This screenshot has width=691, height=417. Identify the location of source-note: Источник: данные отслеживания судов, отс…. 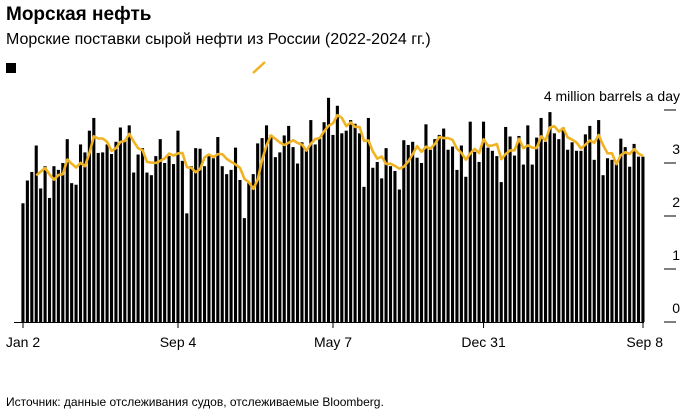
(195, 402).